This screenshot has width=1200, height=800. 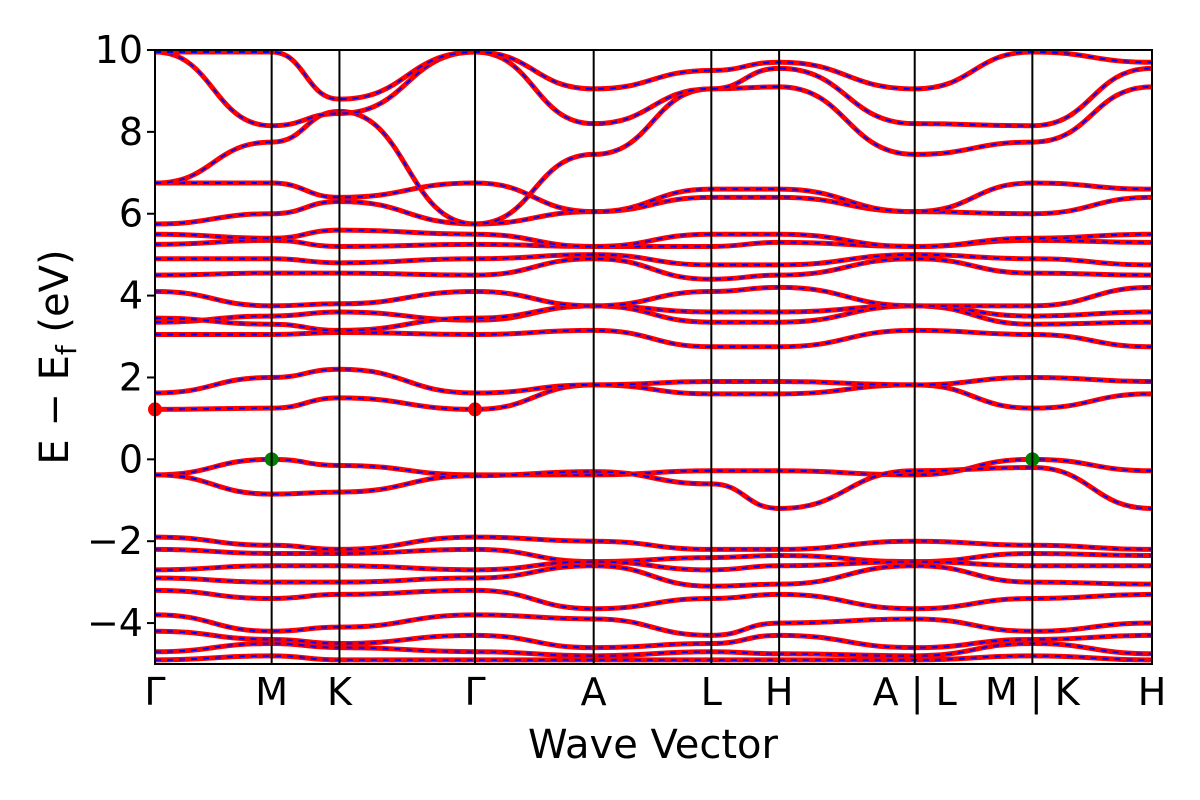 I want to click on y-tick-label-2: 6, so click(x=131, y=214).